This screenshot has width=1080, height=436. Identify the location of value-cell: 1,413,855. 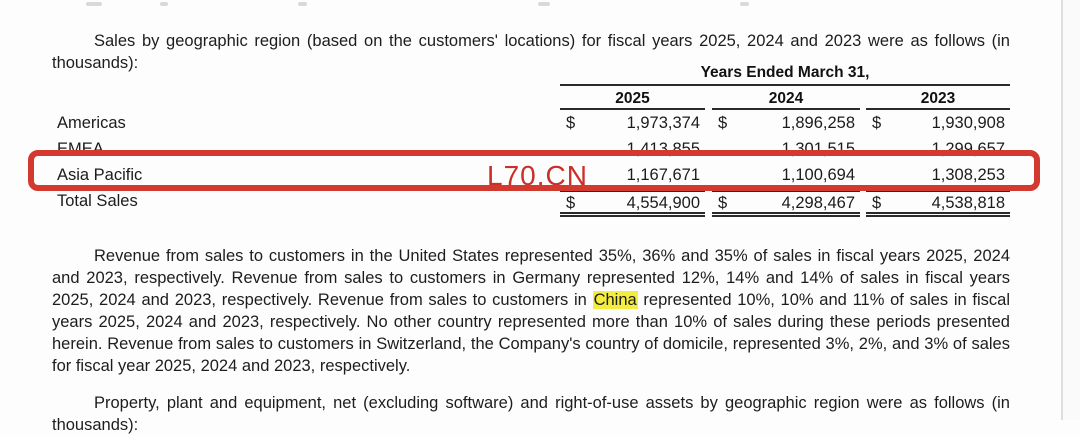
(632, 149).